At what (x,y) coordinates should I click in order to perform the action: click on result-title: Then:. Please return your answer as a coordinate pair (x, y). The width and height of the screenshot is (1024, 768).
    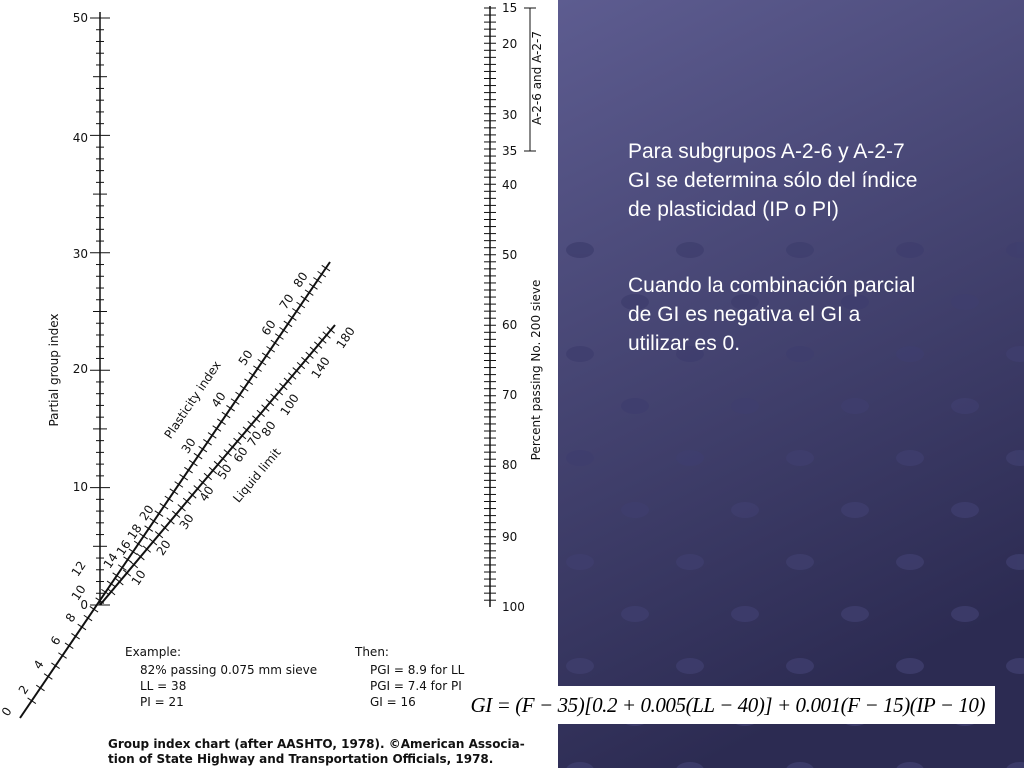
    Looking at the image, I should click on (371, 652).